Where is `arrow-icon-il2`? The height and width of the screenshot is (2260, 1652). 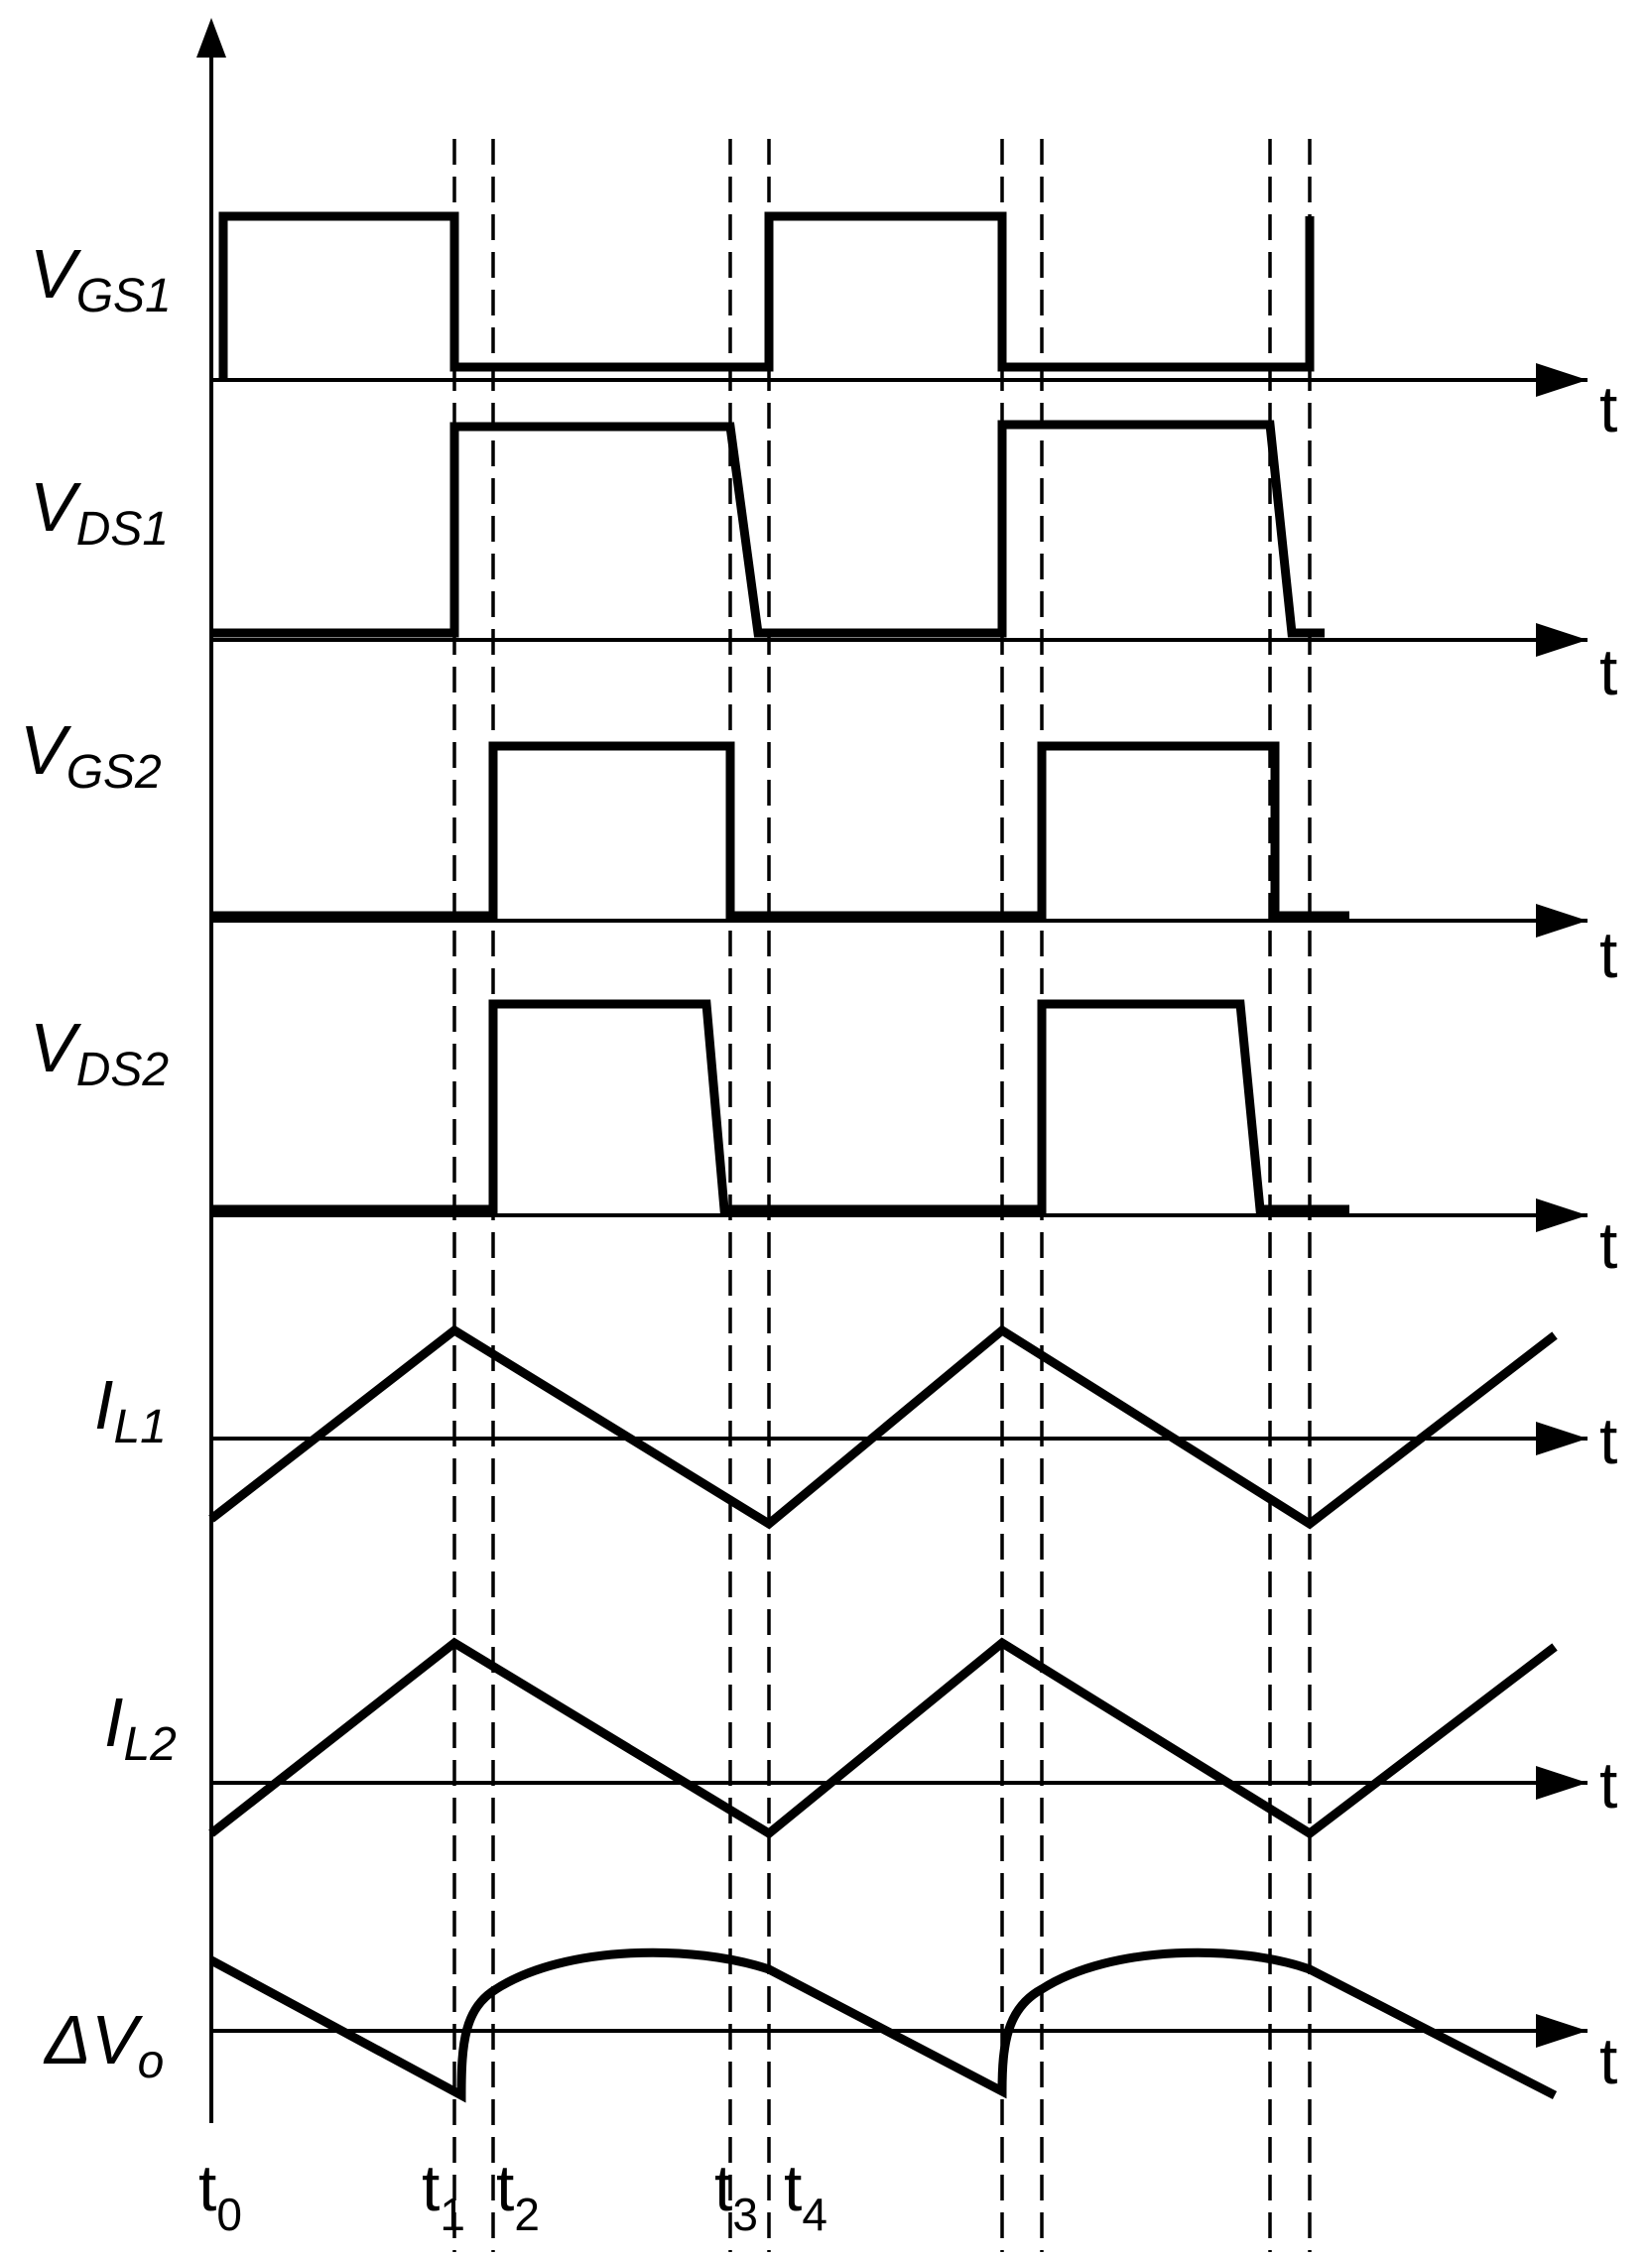
arrow-icon-il2 is located at coordinates (1562, 1783).